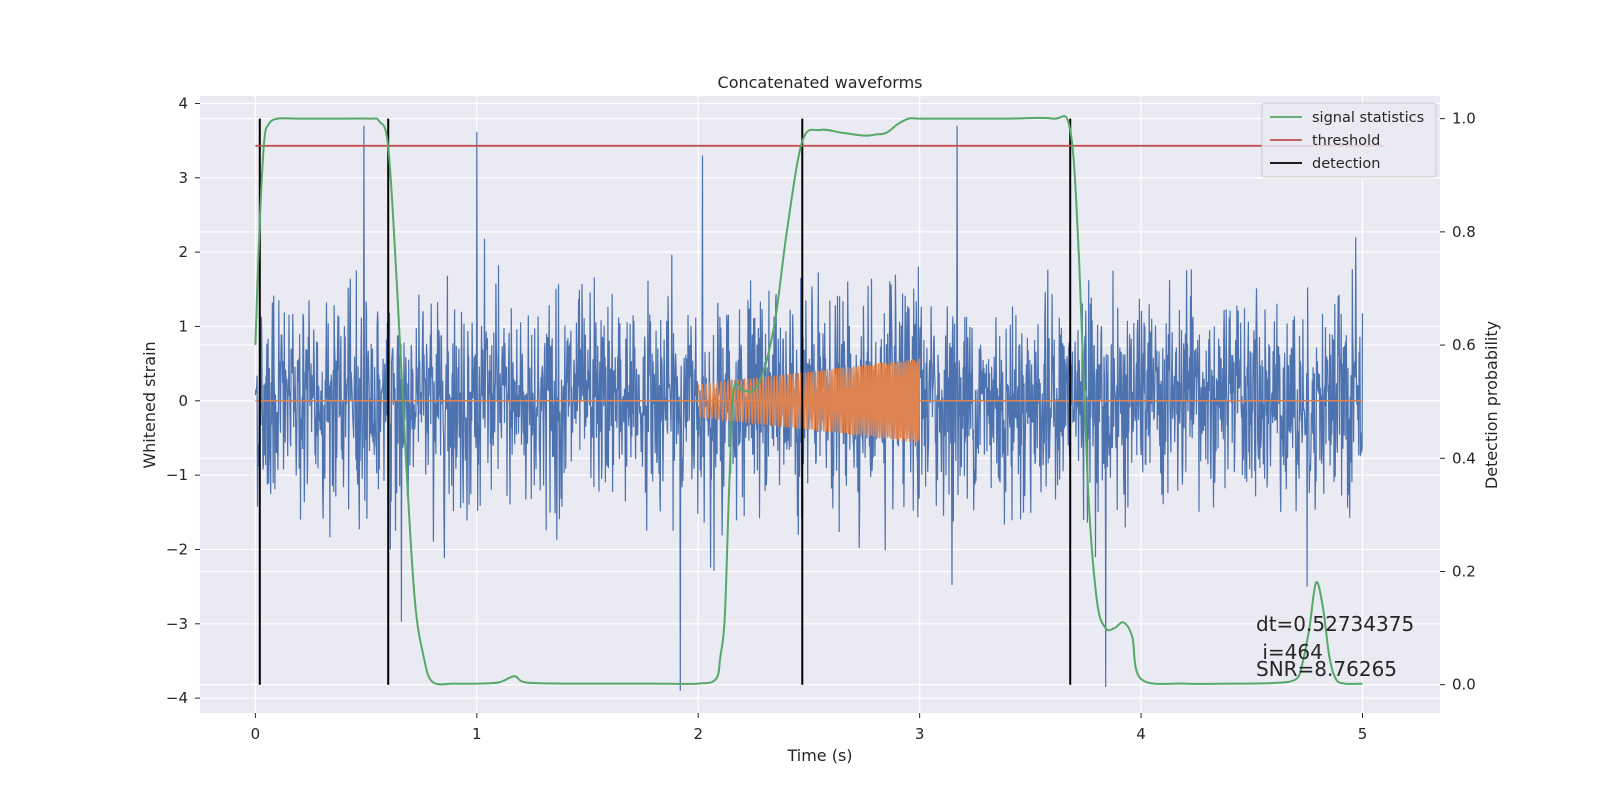  Describe the element at coordinates (177, 624) in the screenshot. I see `y-tick-label: −3` at that location.